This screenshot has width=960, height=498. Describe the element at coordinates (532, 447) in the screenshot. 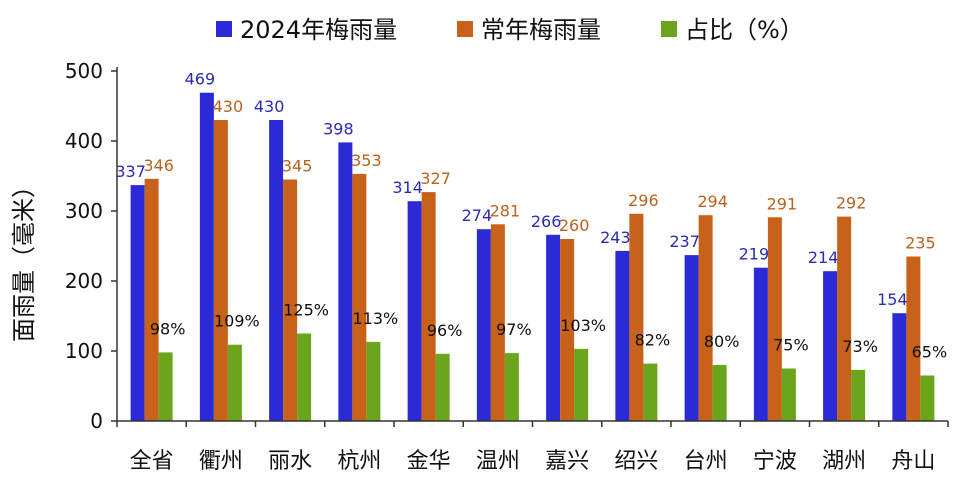

I see `x-axis: 全省 衢州 丽水 杭州 金华 温州 嘉兴 绍兴 台州 宁波 湖州 舟山` at that location.